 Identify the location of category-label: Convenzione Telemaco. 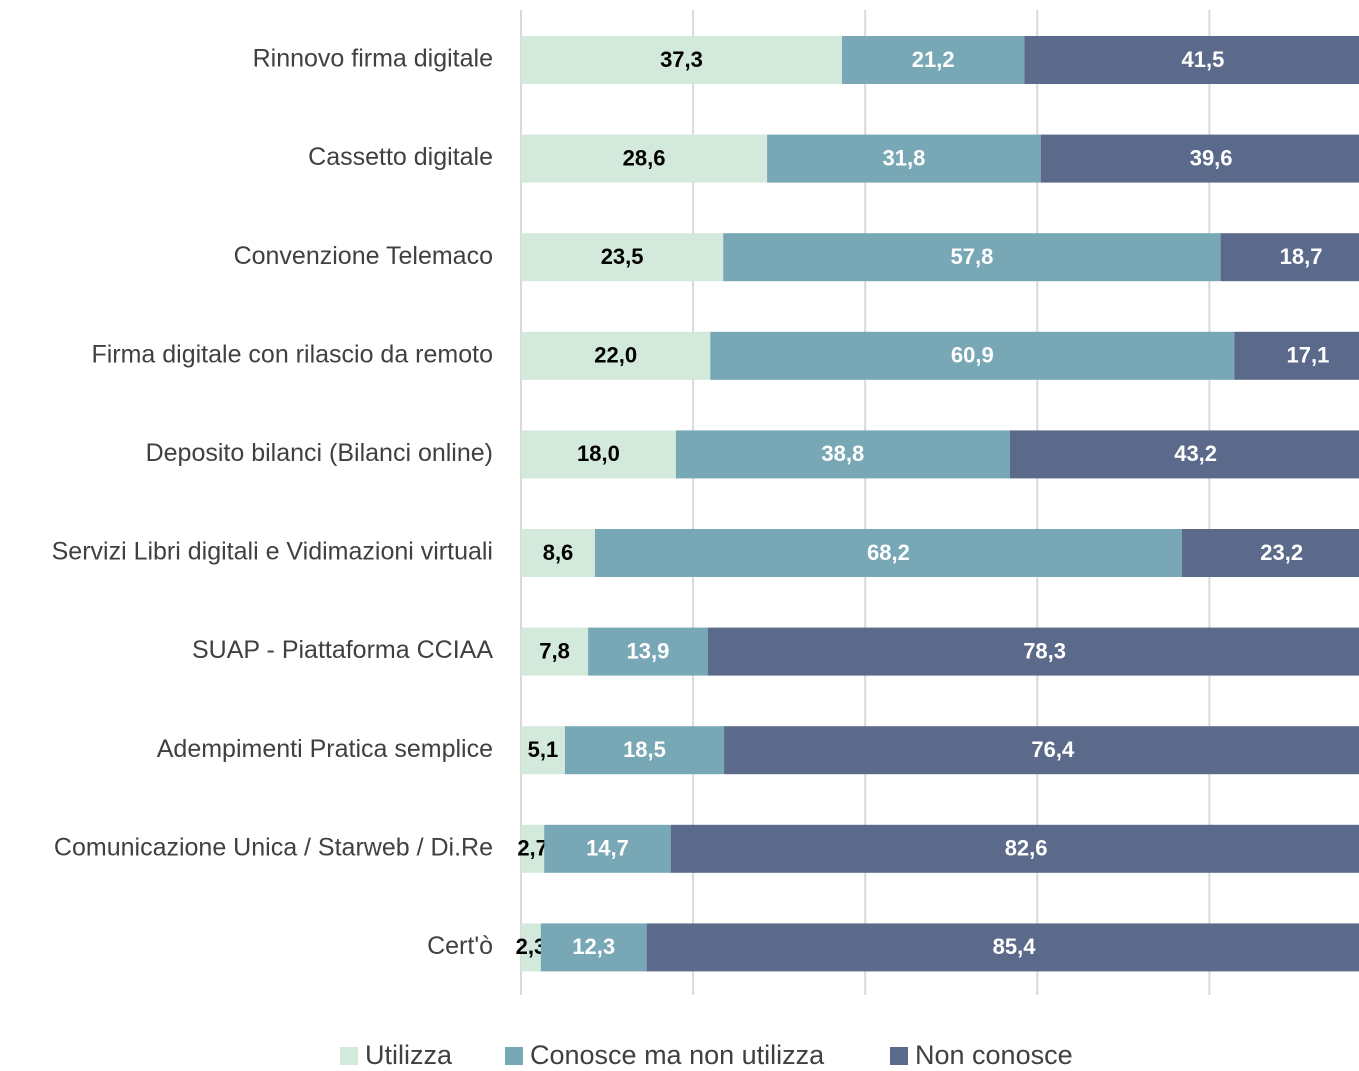
(363, 256).